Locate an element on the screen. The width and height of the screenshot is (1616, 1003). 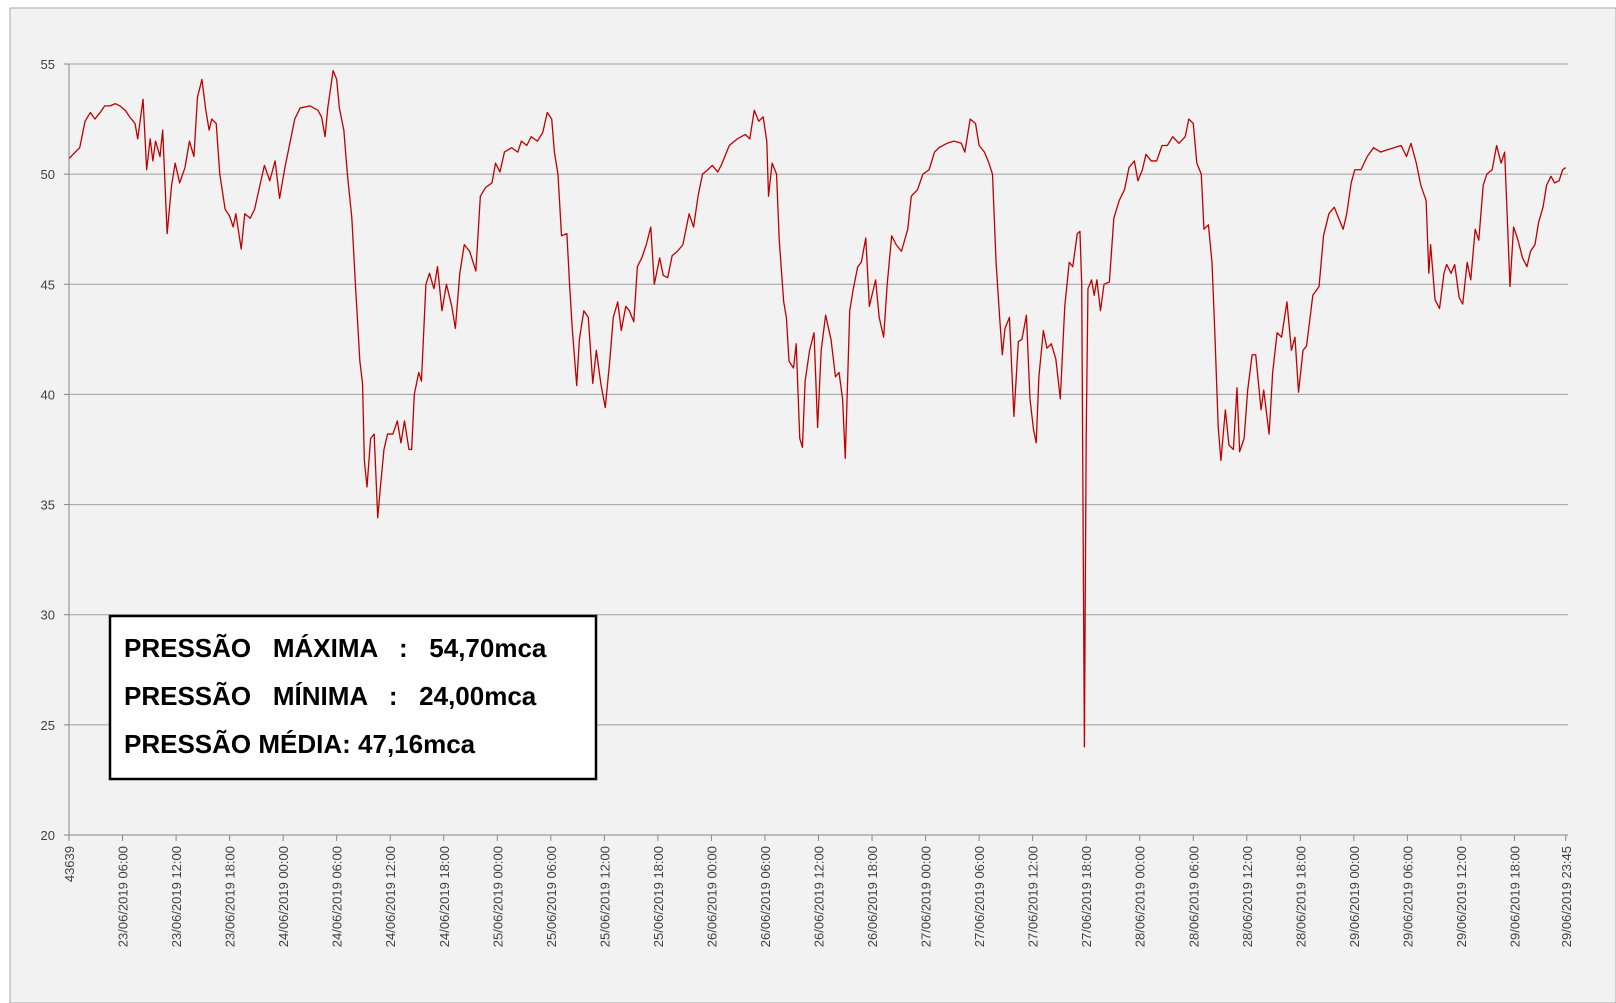
x-tick-label: 24/06/2019 18:00 is located at coordinates (444, 896).